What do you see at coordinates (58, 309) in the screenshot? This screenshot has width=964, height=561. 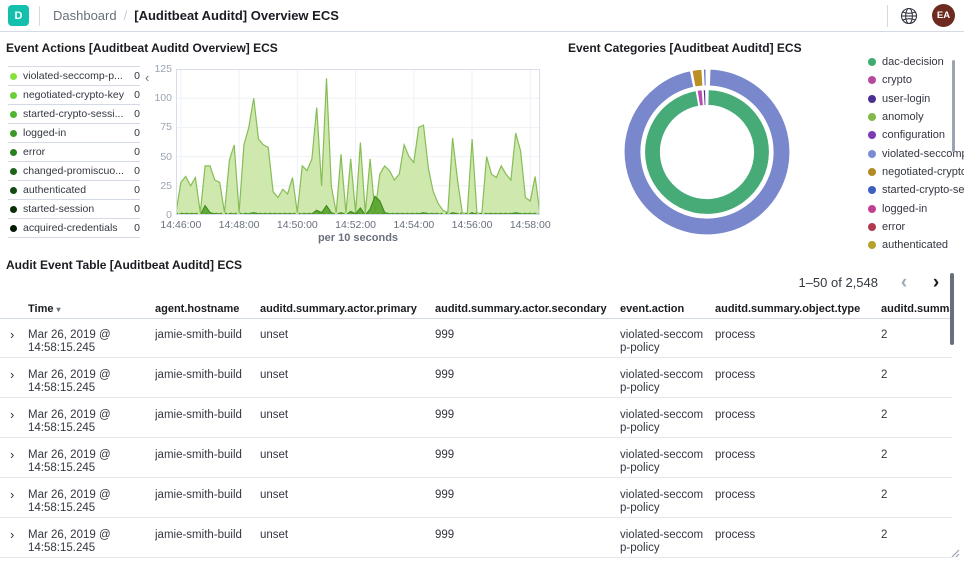 I see `sort-arrow-icon: ▾` at bounding box center [58, 309].